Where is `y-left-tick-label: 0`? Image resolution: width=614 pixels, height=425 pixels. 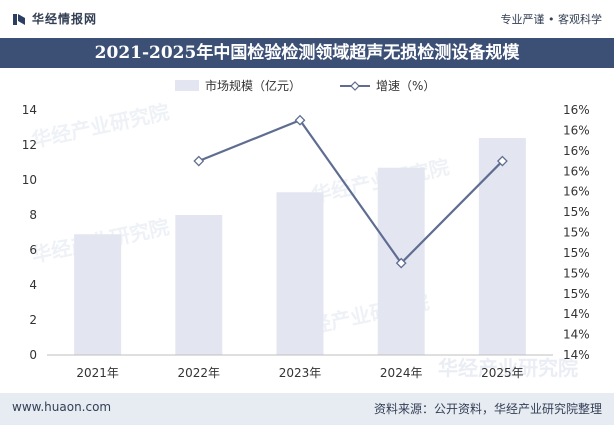 y-left-tick-label: 0 is located at coordinates (33, 355).